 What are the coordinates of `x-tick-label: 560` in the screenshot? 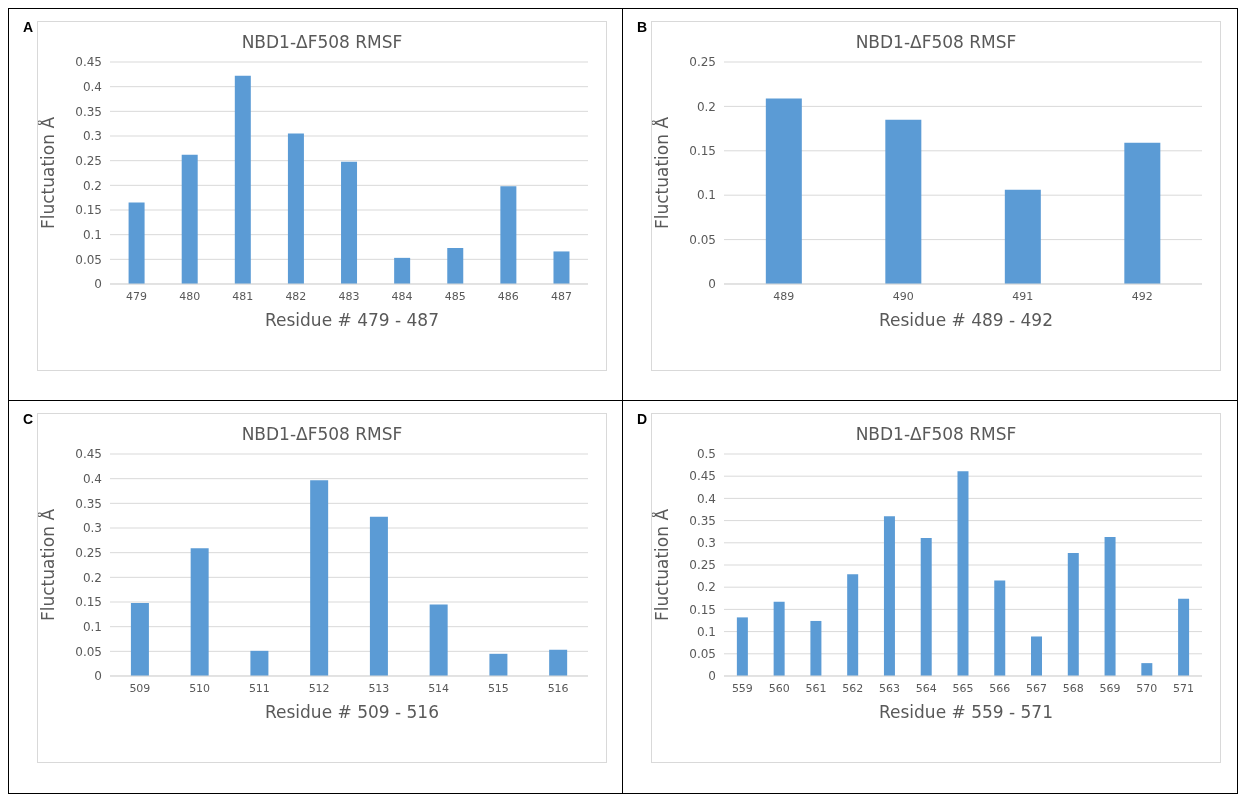 It's located at (779, 688).